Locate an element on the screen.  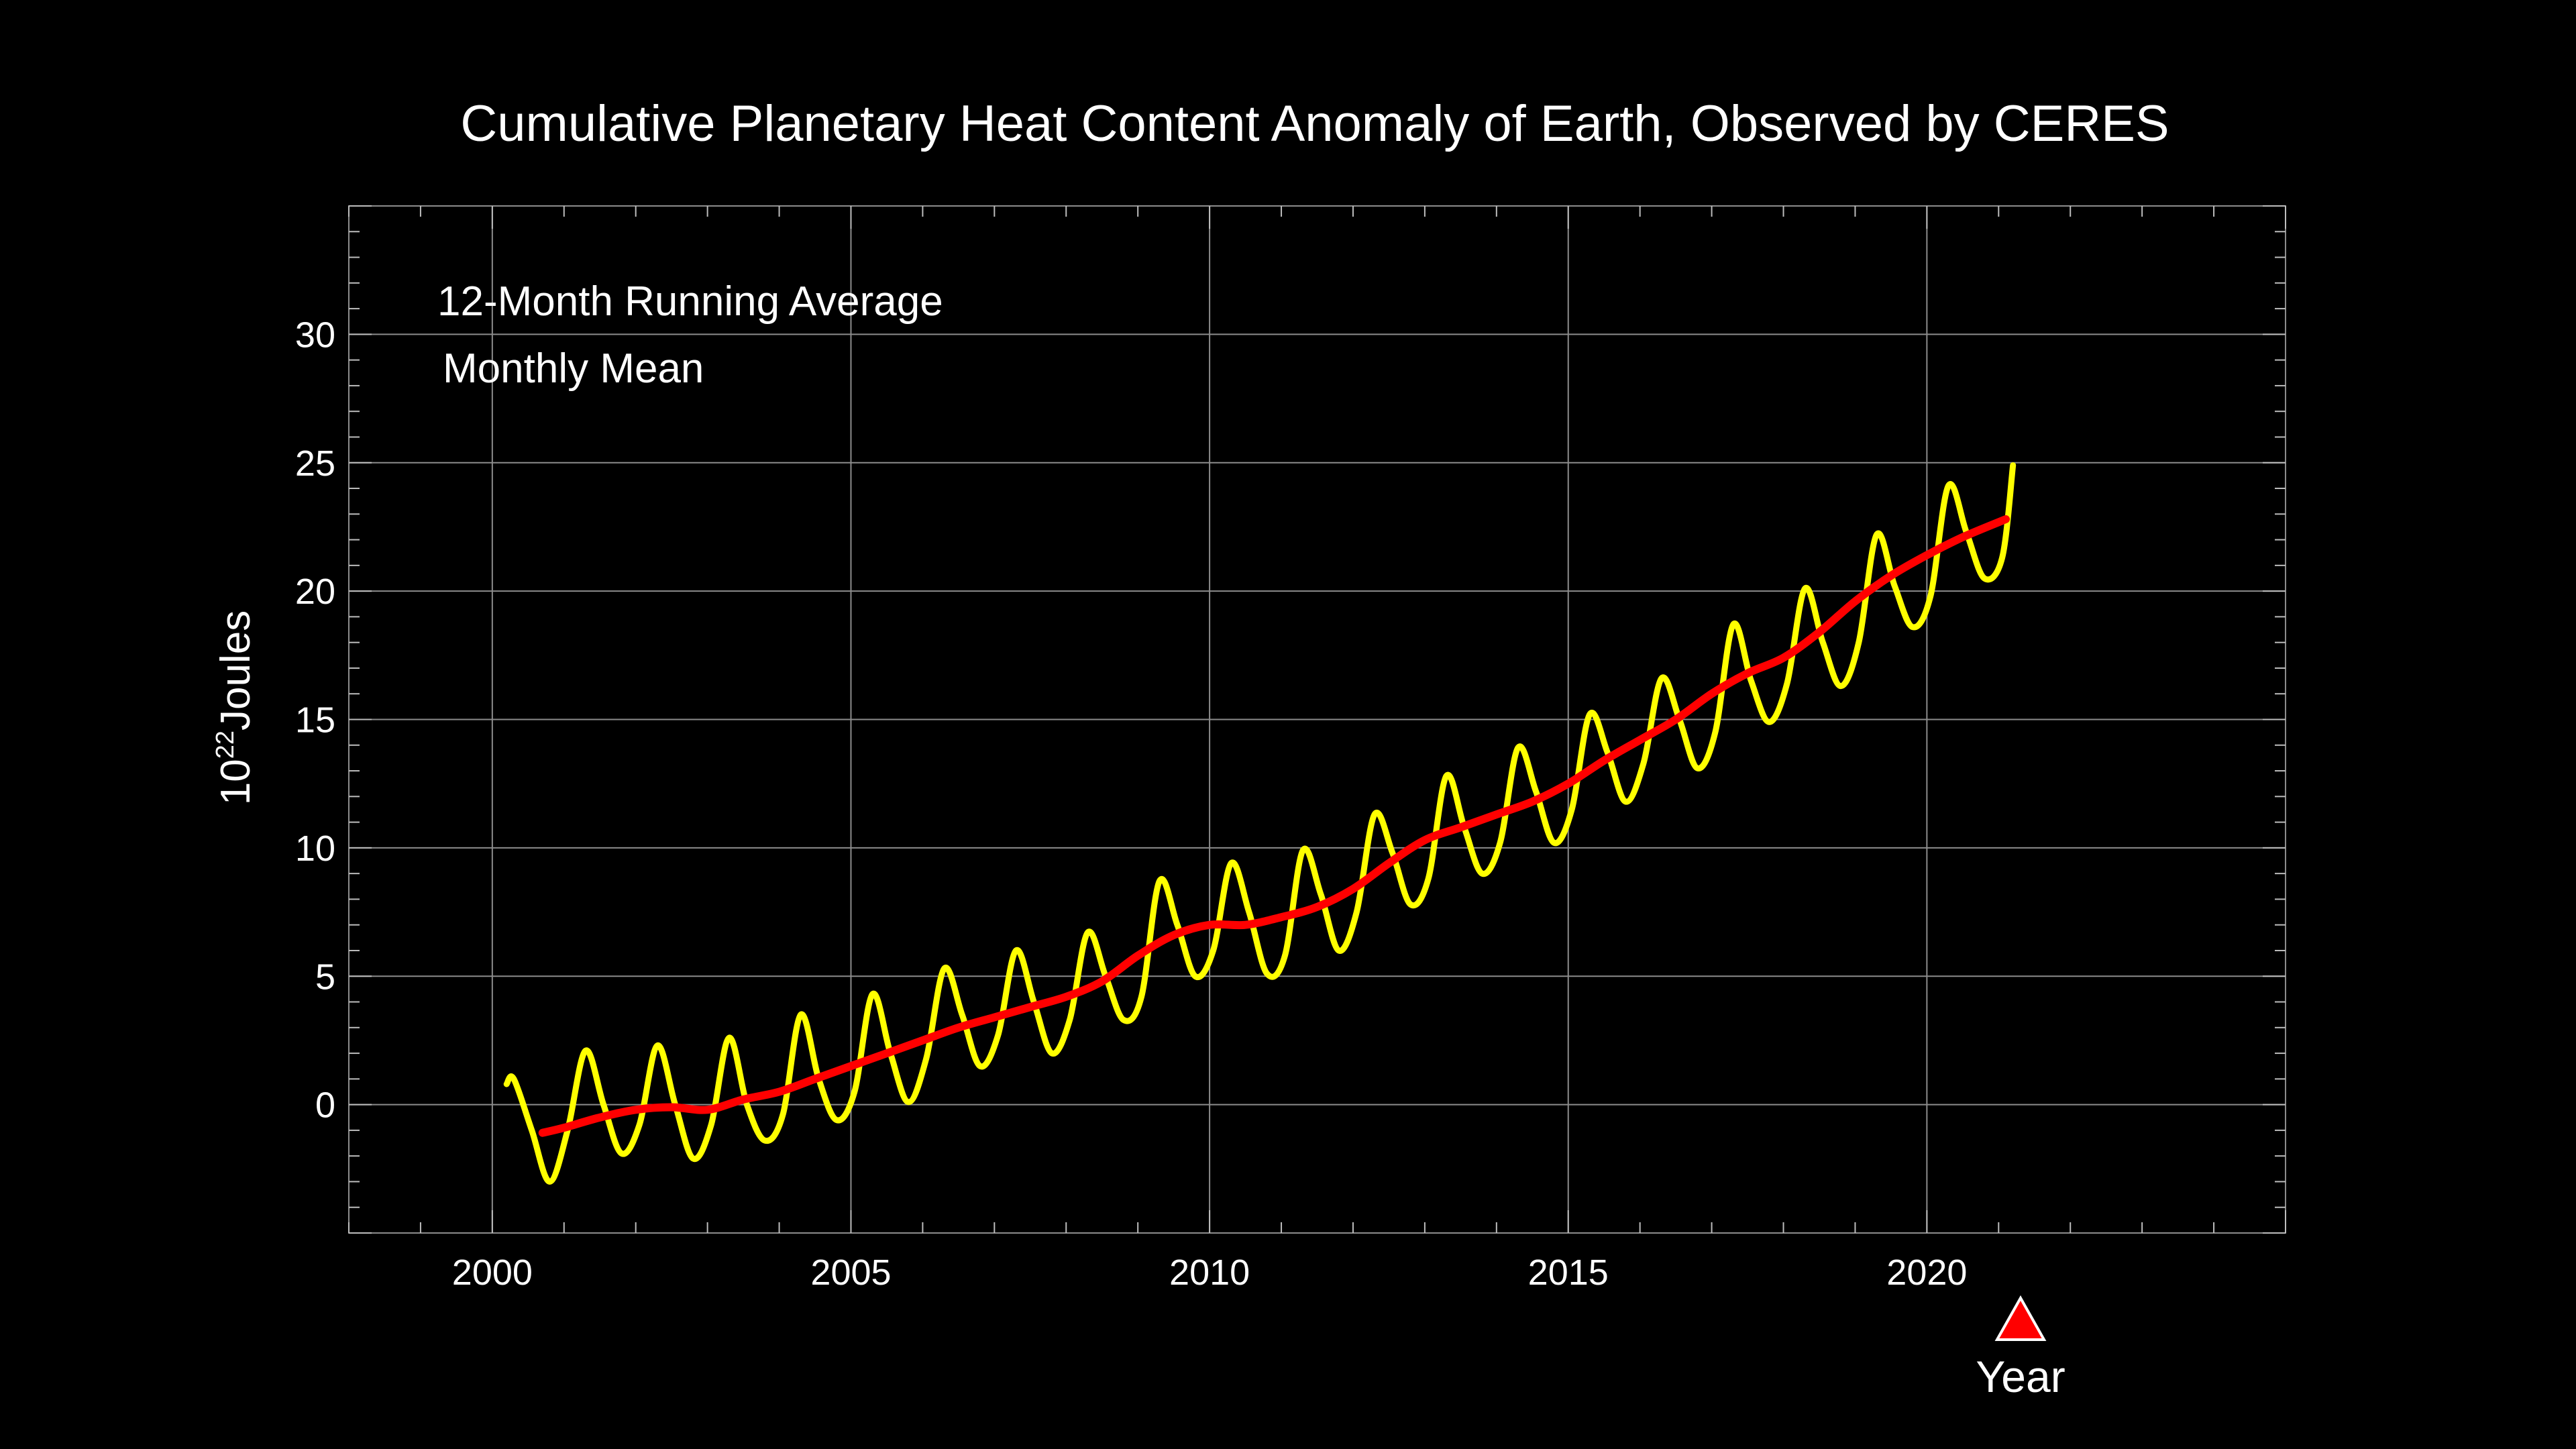
y-tick-label-15: 15 is located at coordinates (315, 720).